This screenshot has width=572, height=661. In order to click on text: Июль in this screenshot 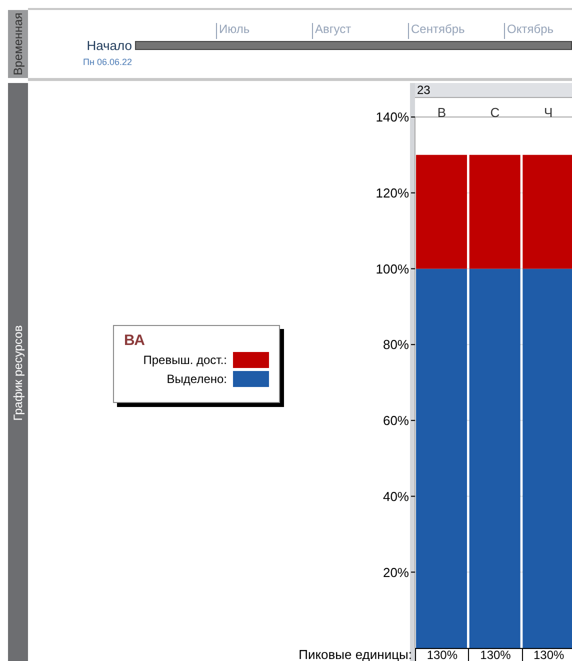, I will do `click(233, 30)`.